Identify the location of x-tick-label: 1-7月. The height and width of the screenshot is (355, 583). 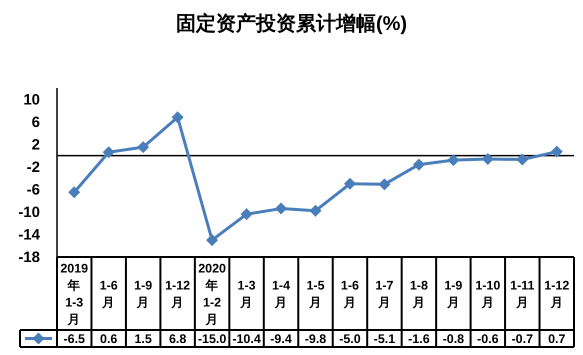
(384, 294).